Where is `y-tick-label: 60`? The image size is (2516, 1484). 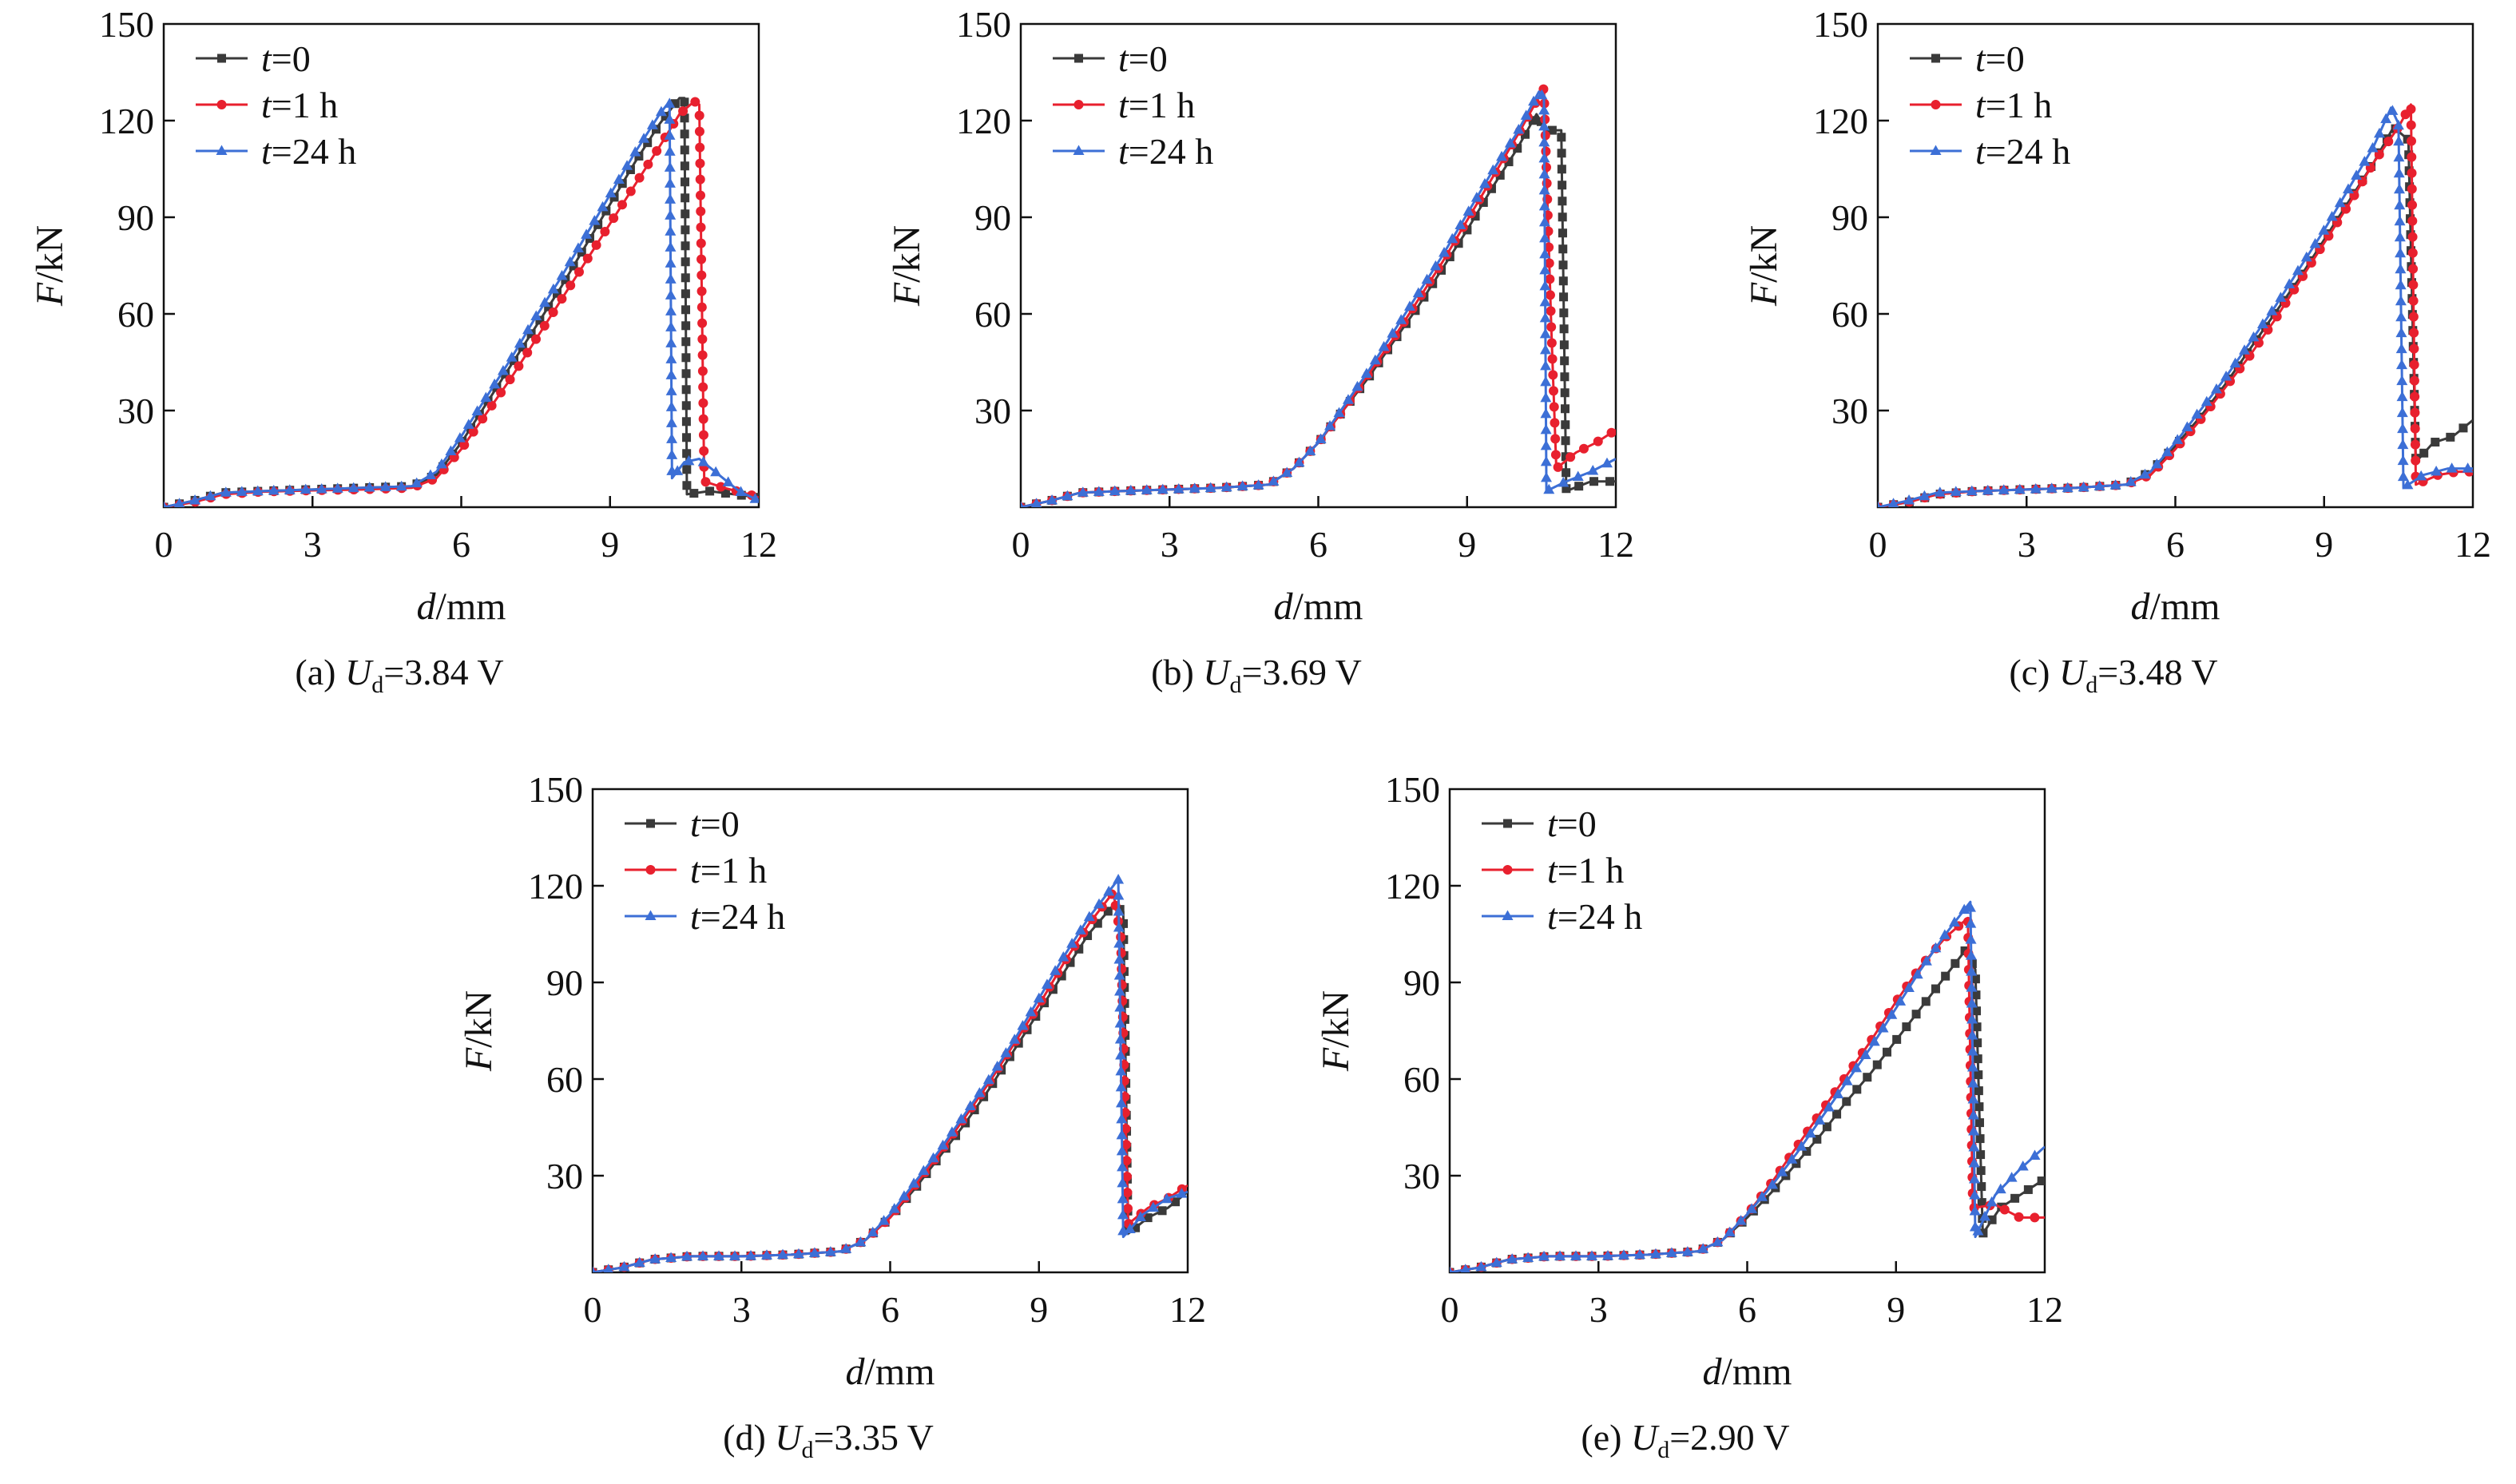 y-tick-label: 60 is located at coordinates (1421, 1079).